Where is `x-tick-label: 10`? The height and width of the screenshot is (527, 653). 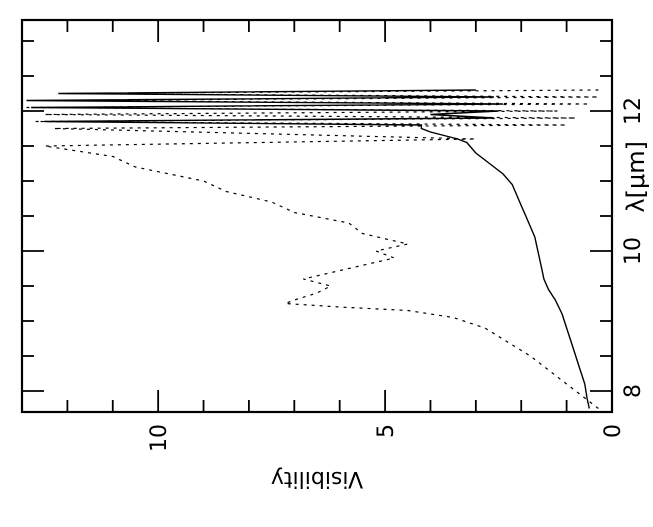 x-tick-label: 10 is located at coordinates (633, 251).